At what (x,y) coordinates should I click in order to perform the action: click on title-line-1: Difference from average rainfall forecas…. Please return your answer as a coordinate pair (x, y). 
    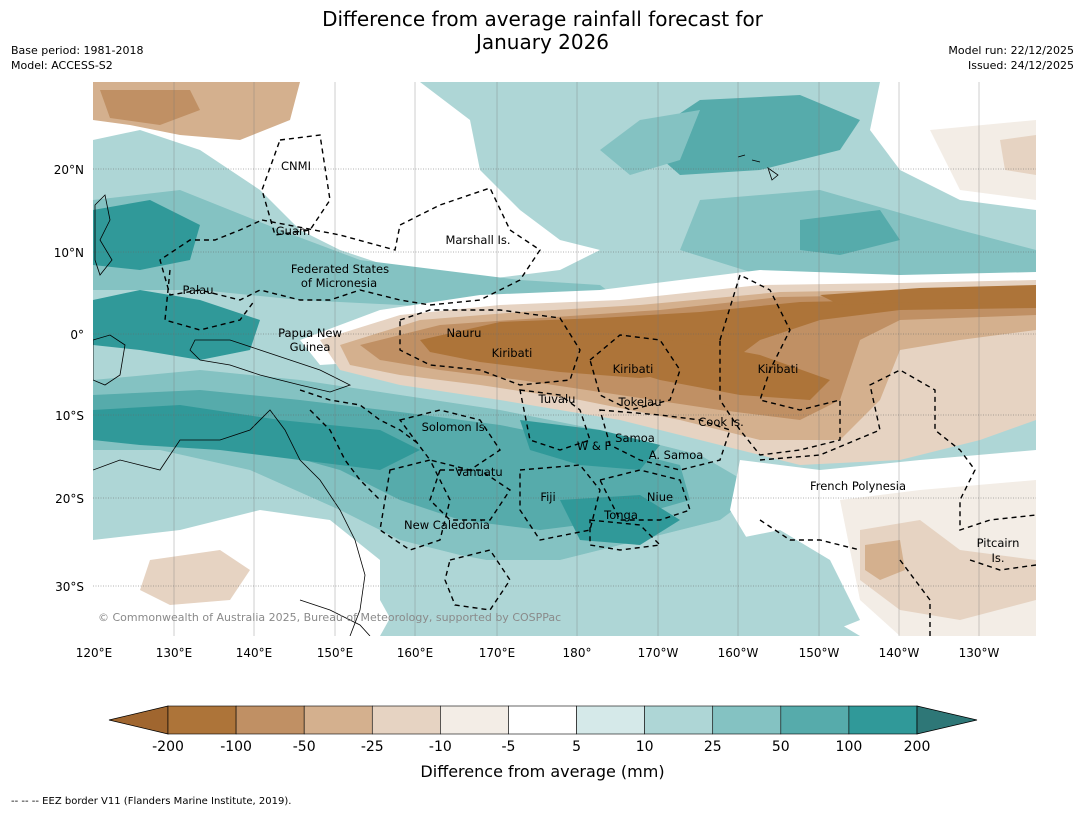
    Looking at the image, I should click on (542, 19).